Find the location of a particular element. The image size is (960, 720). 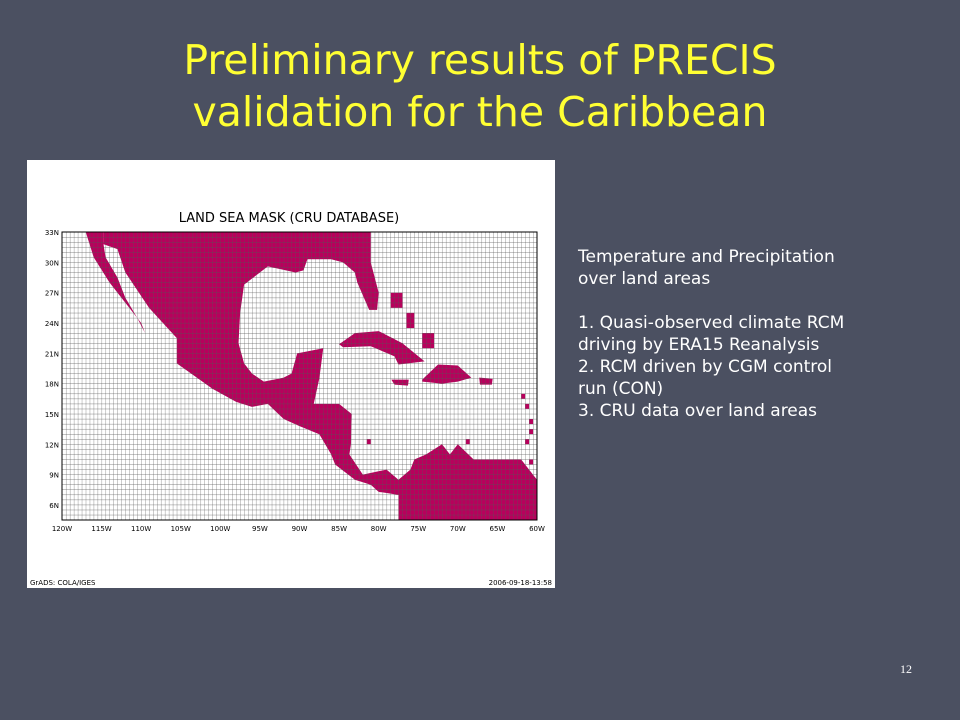

map-title: LAND SEA MASK (CRU DATABASE) is located at coordinates (289, 218).